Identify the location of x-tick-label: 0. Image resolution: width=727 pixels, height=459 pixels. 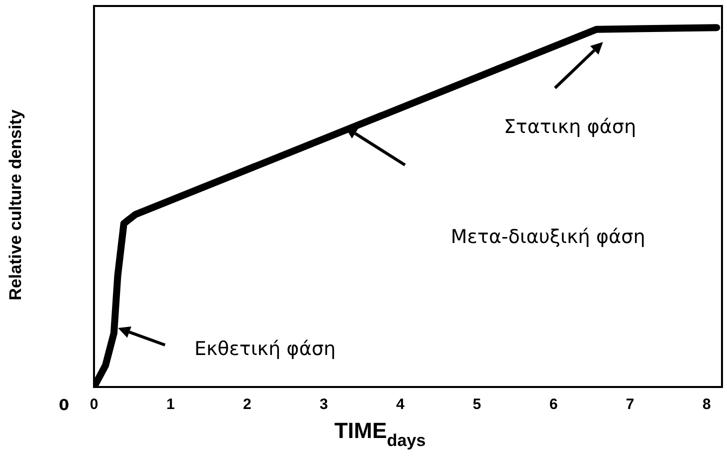
(94, 405).